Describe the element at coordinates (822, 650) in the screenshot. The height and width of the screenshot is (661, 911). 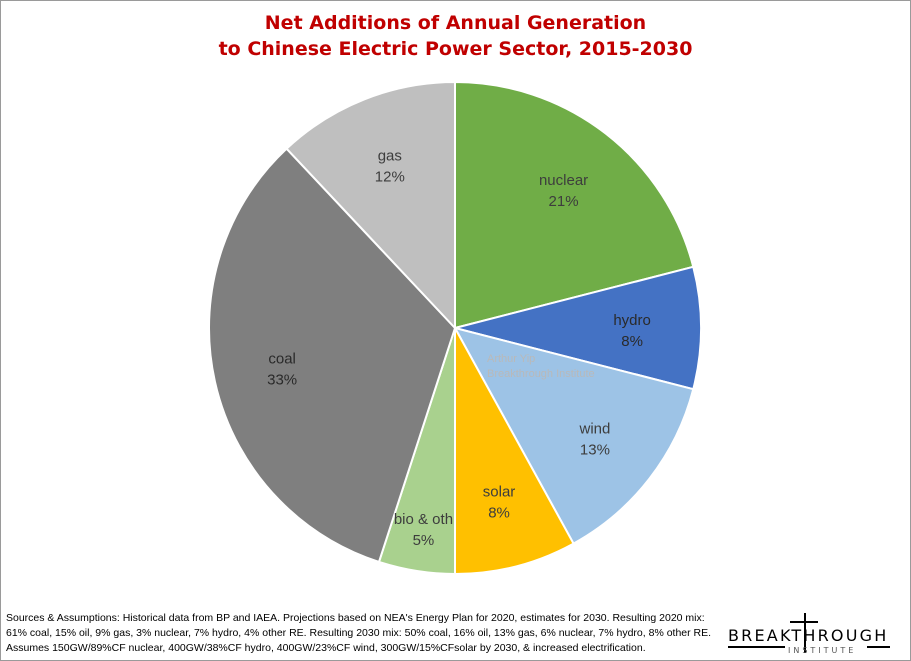
I see `logo-subtitle: INSTITUTE` at that location.